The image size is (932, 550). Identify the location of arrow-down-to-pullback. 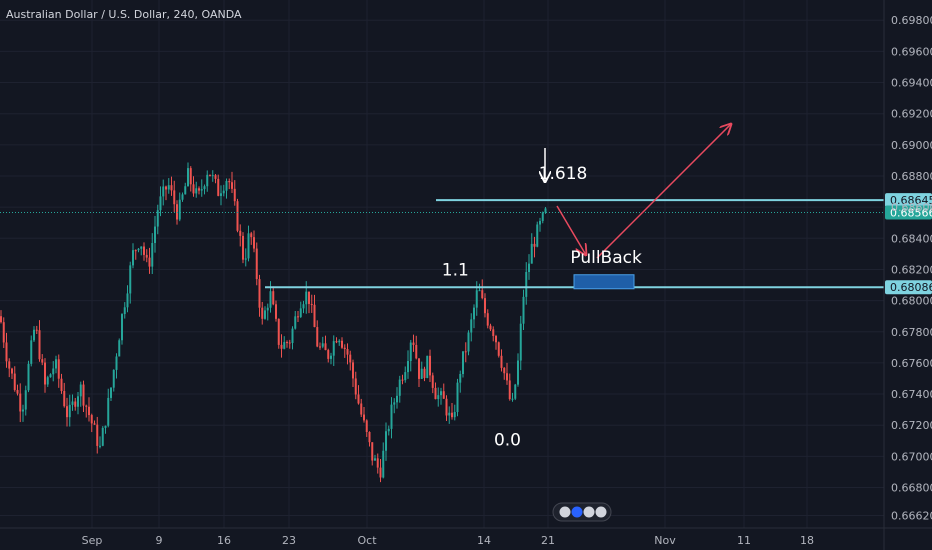
(571, 230).